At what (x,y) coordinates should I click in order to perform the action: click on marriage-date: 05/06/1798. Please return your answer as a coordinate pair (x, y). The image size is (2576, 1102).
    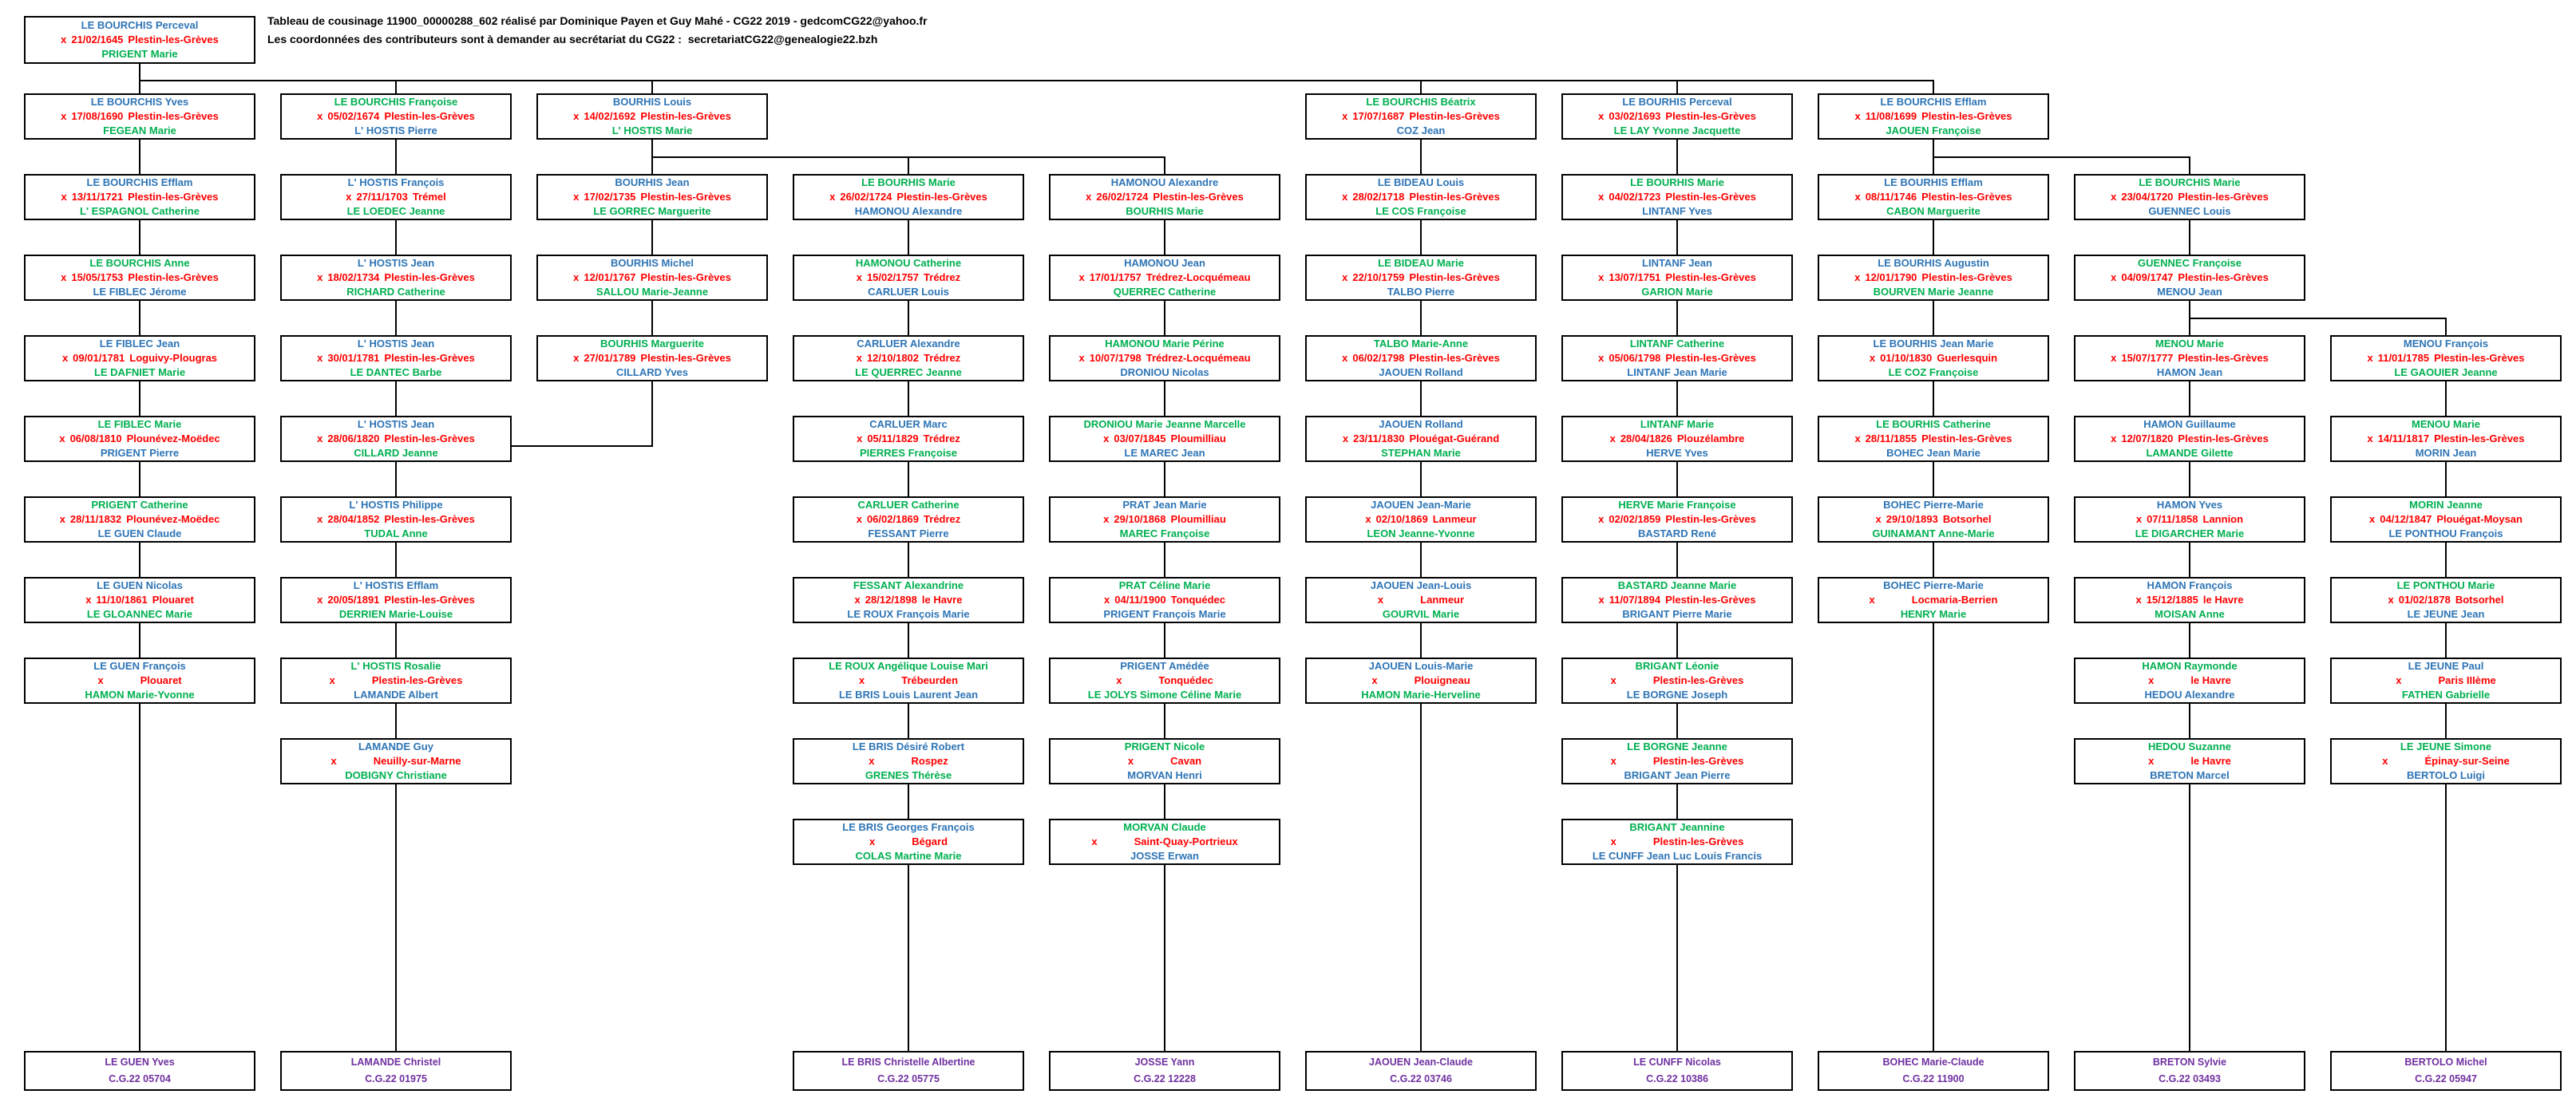
    Looking at the image, I should click on (1635, 358).